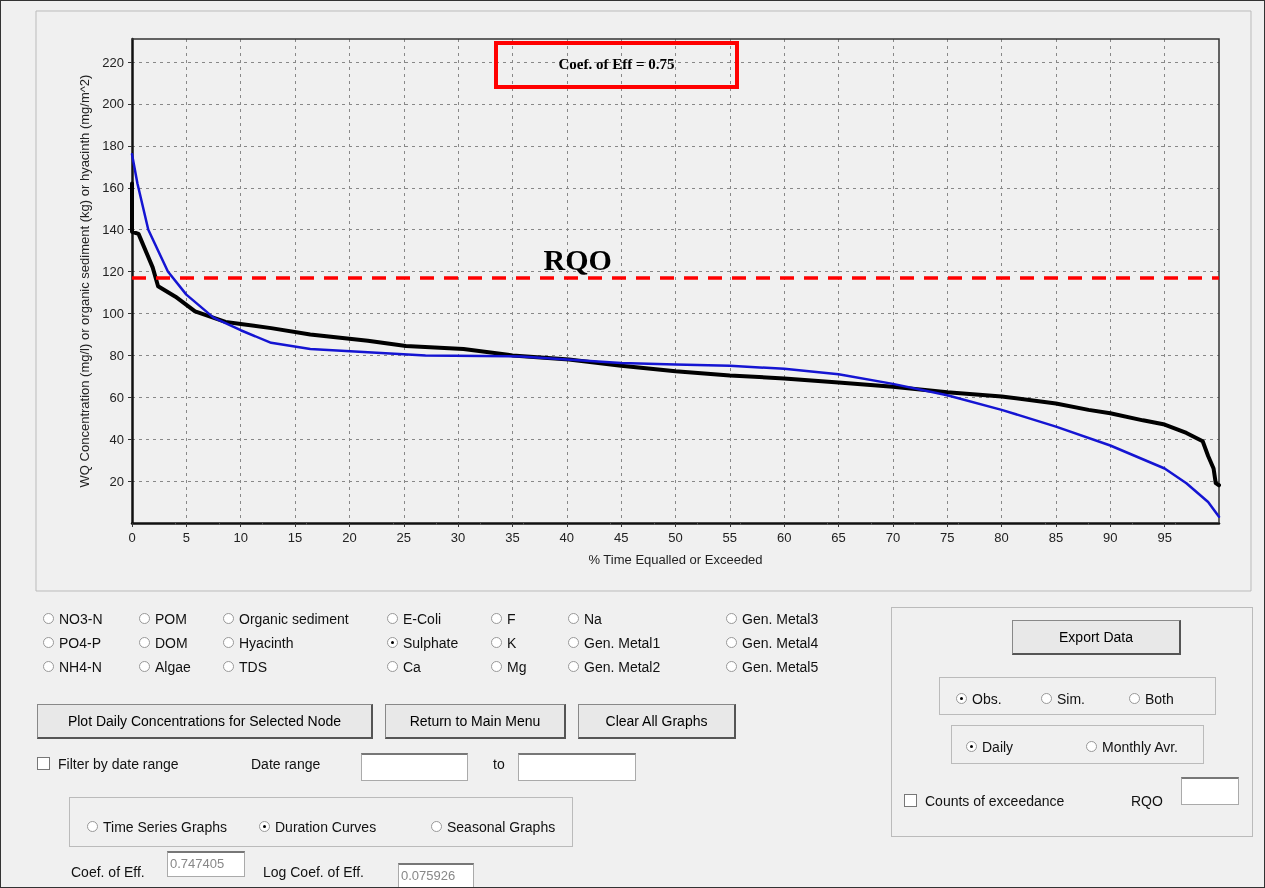  I want to click on text: Clear All Graphs, so click(657, 721).